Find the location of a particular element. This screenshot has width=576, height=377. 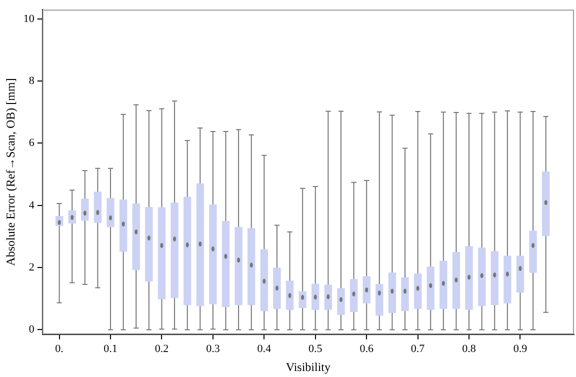

x-tick-label: 0.6 is located at coordinates (367, 348).